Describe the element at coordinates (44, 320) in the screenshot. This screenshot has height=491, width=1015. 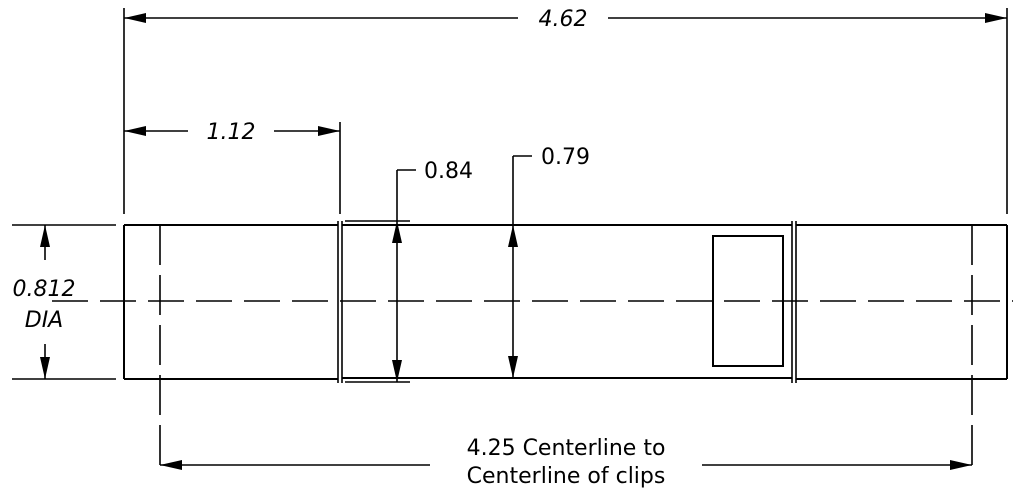
I see `body-diameter-note: DIA` at that location.